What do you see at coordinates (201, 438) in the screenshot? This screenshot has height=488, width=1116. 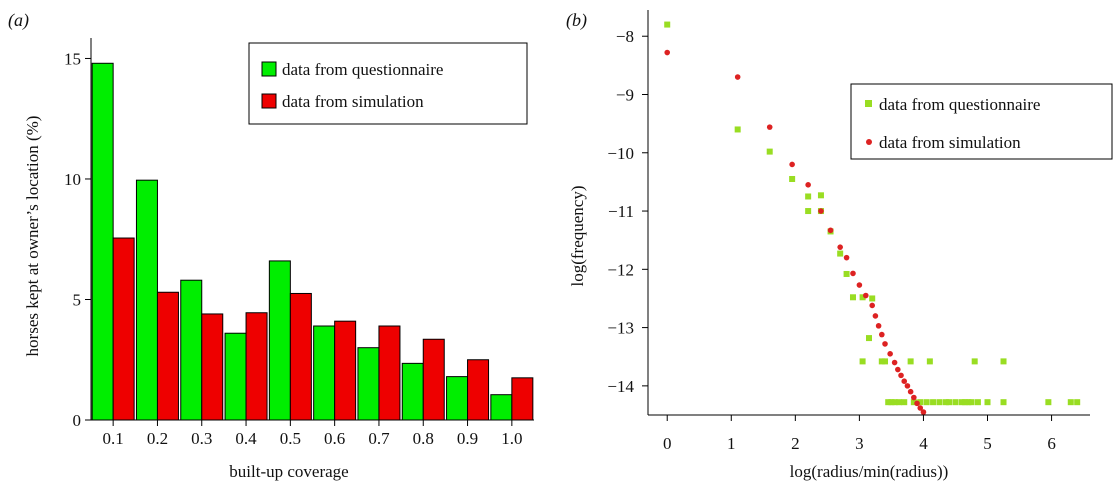 I see `x-tick-label-a: 0.3` at bounding box center [201, 438].